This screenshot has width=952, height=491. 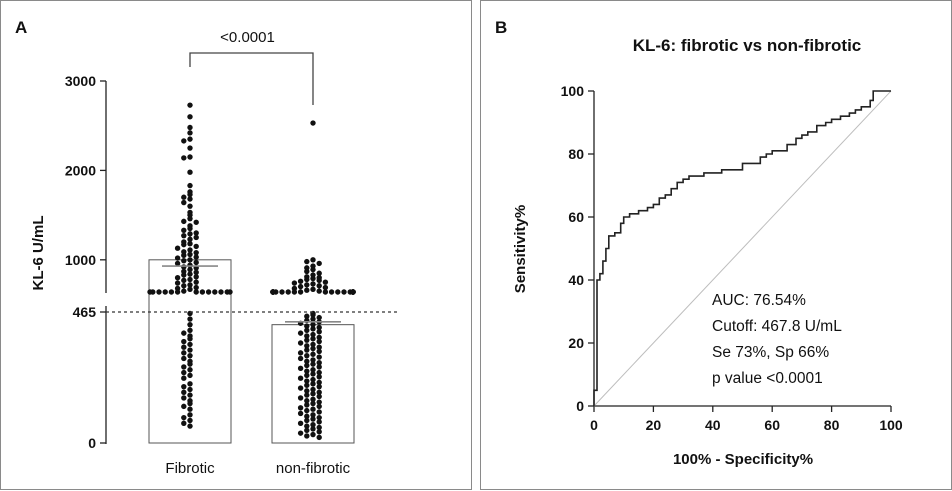 What do you see at coordinates (247, 37) in the screenshot?
I see `significance-label: <0.0001` at bounding box center [247, 37].